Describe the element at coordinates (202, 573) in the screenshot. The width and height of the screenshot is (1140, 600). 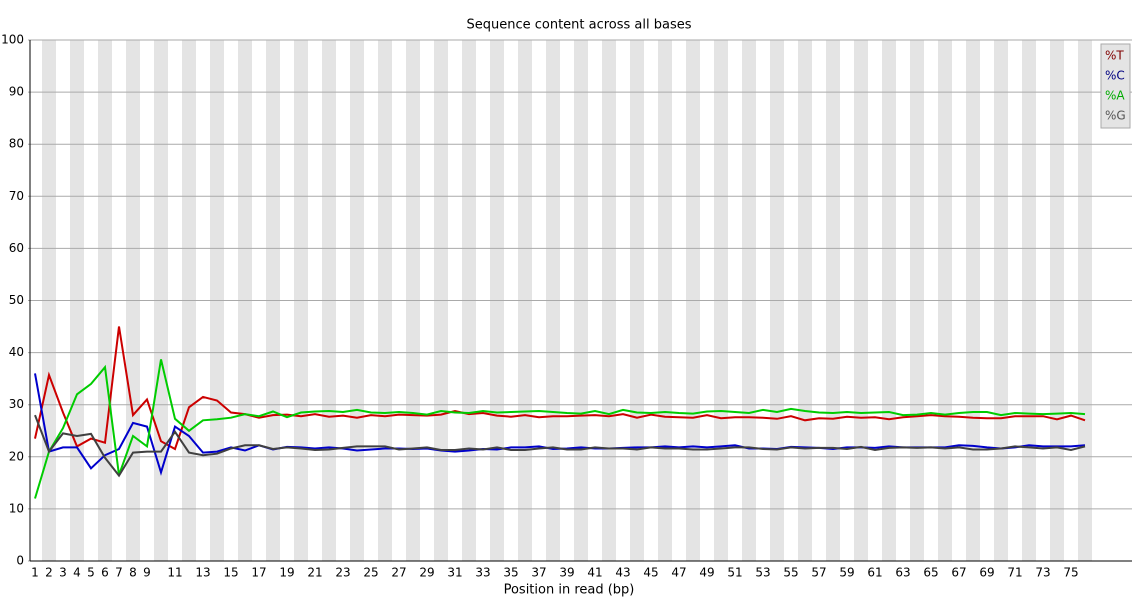
I see `x-tick-label: 13` at that location.